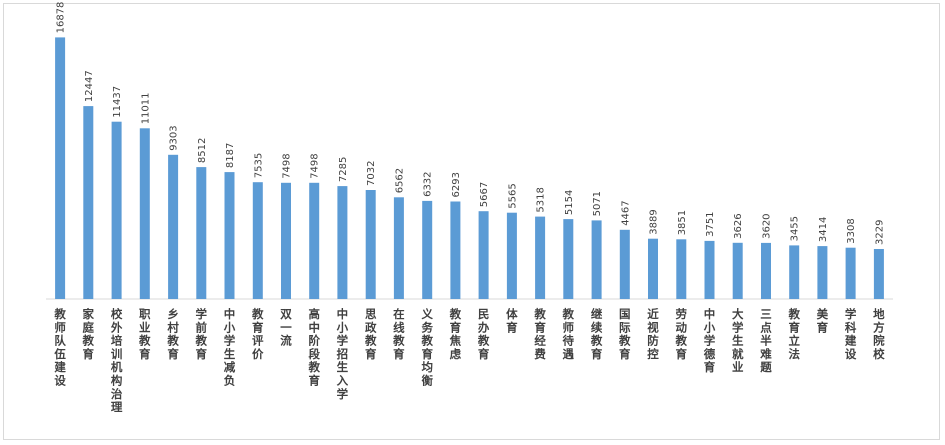 This screenshot has height=445, width=945. I want to click on value-label-16: 5565, so click(512, 195).